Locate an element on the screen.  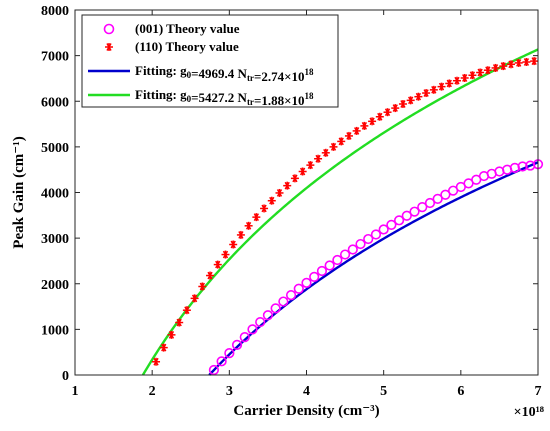
x-tick-label: 5 is located at coordinates (383, 391).